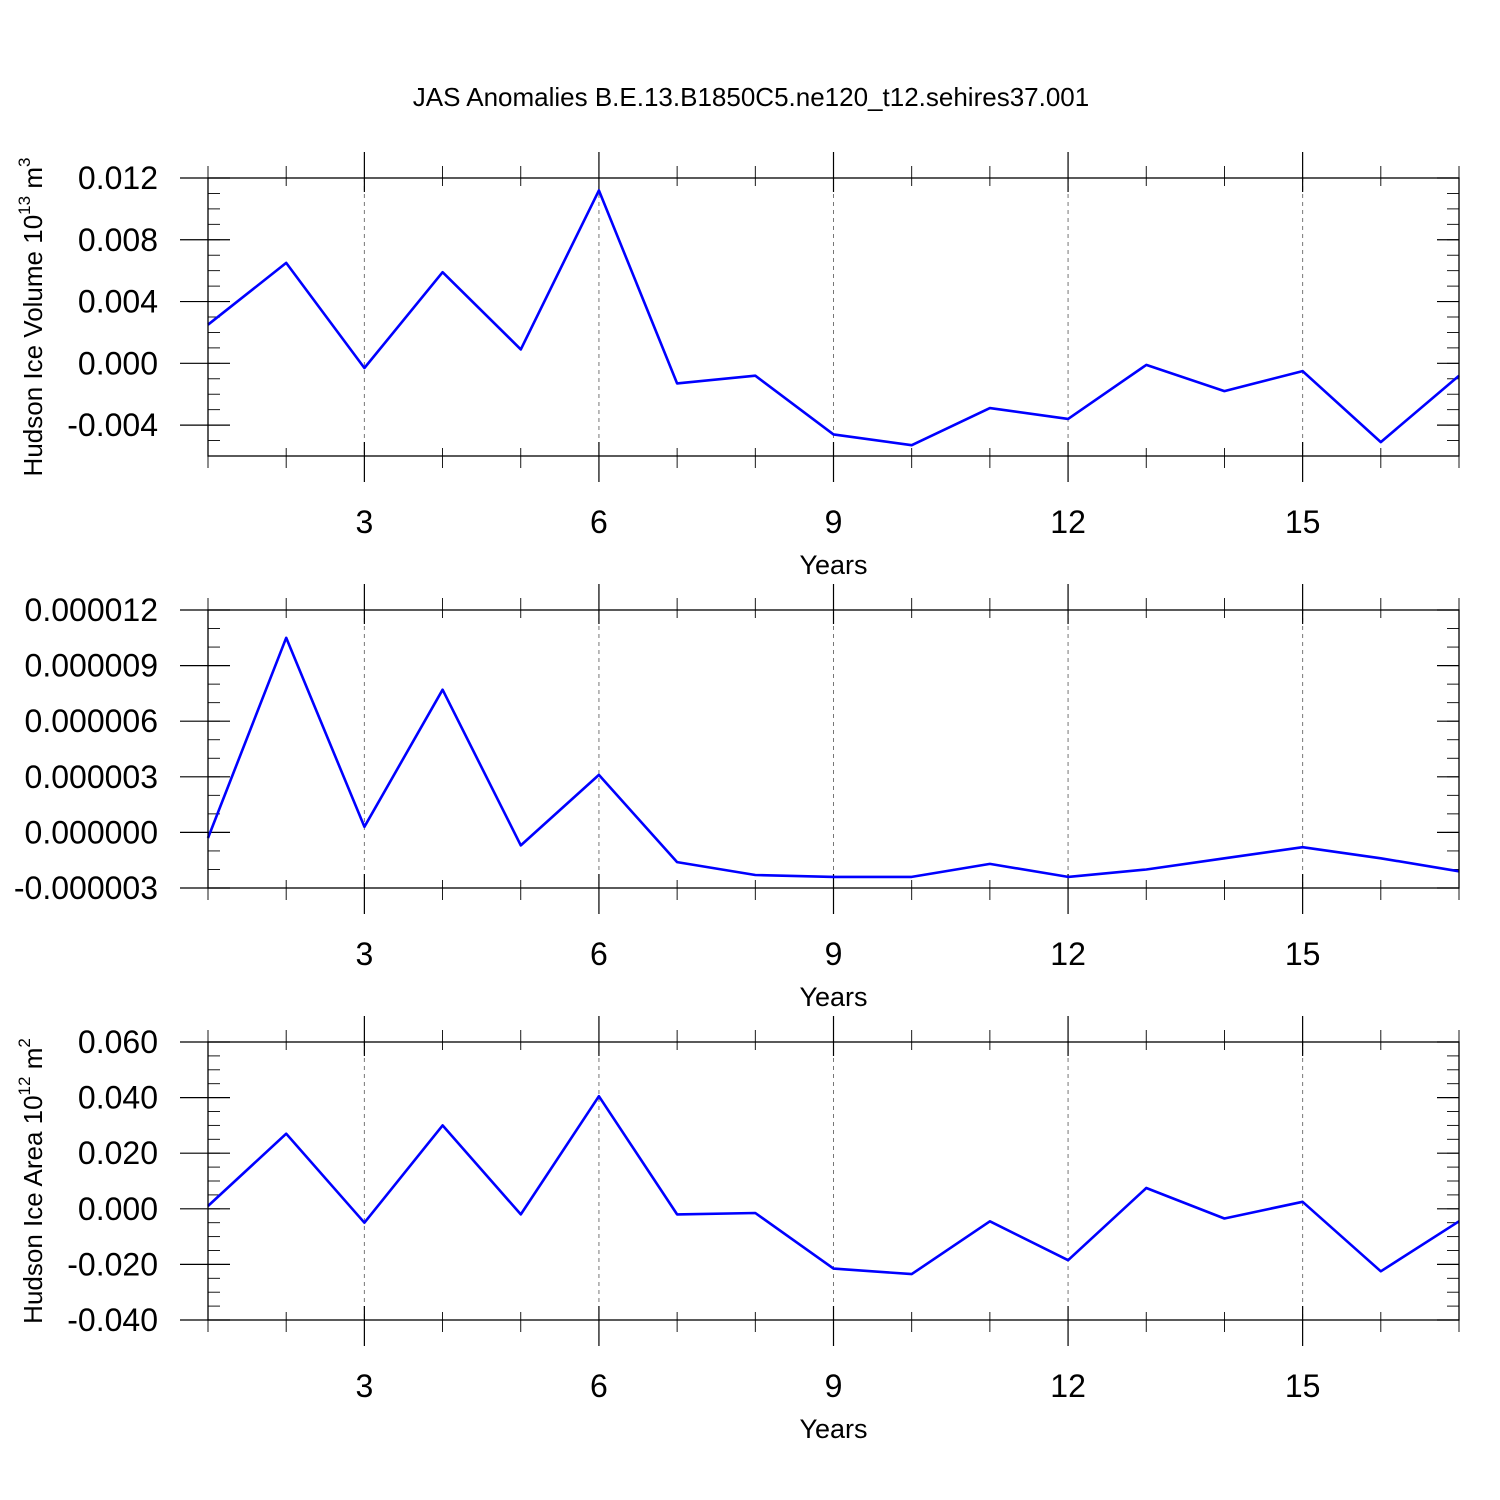  What do you see at coordinates (118, 1098) in the screenshot?
I see `y-tick-label: 0.040` at bounding box center [118, 1098].